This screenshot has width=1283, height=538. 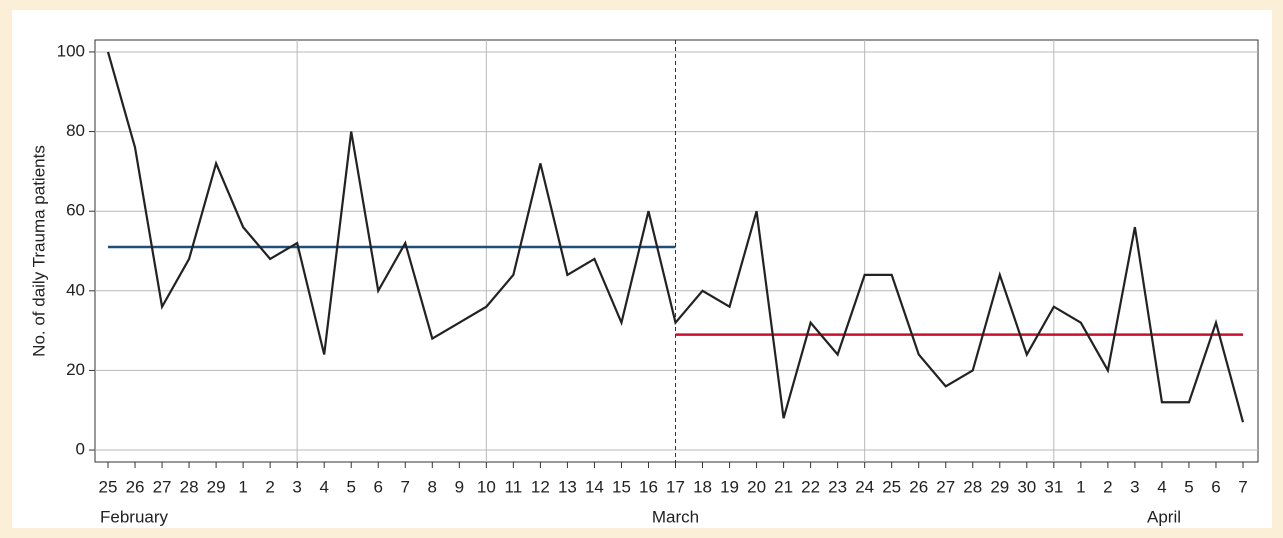 What do you see at coordinates (486, 486) in the screenshot?
I see `x-tick-label: 10` at bounding box center [486, 486].